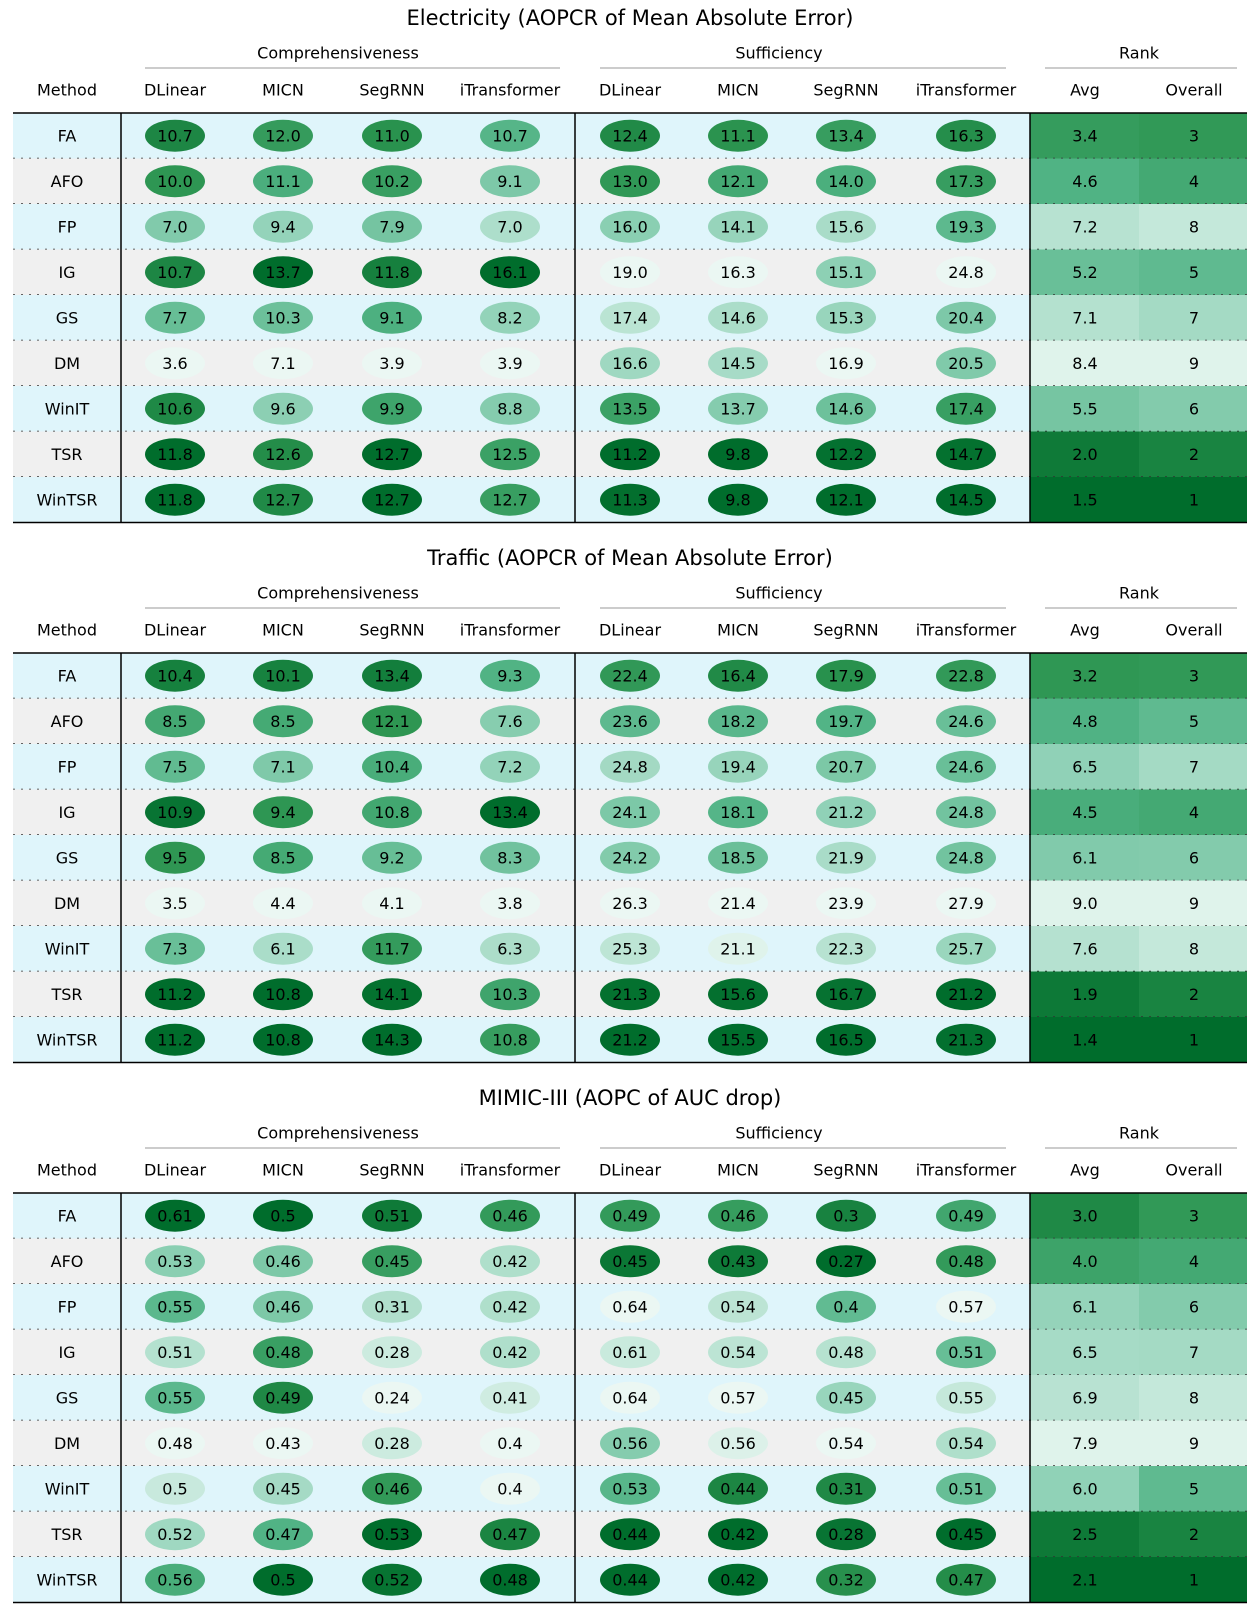  What do you see at coordinates (966, 721) in the screenshot?
I see `value-label: 24.6` at bounding box center [966, 721].